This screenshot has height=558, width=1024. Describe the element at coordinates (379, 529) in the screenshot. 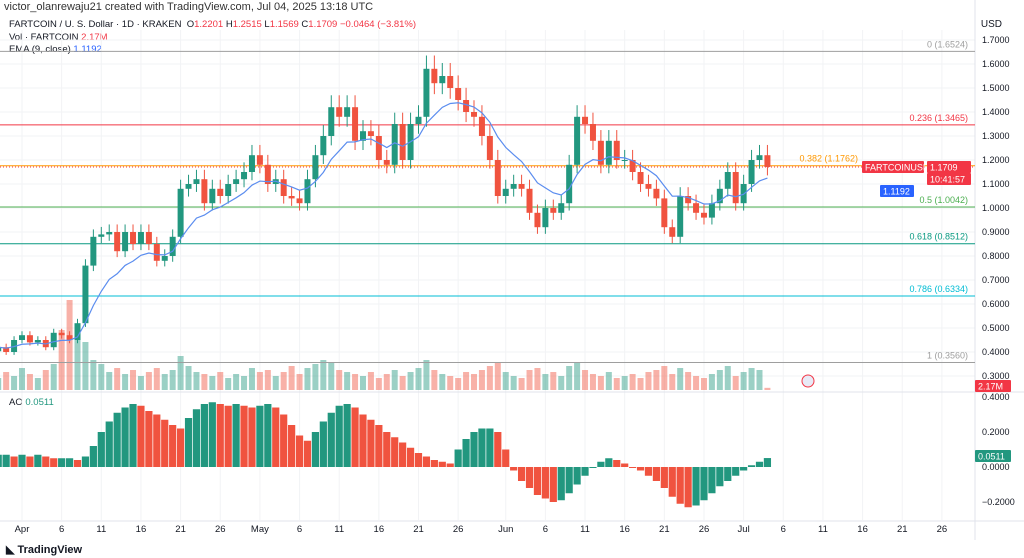

I see `x-tick-label: 16` at that location.